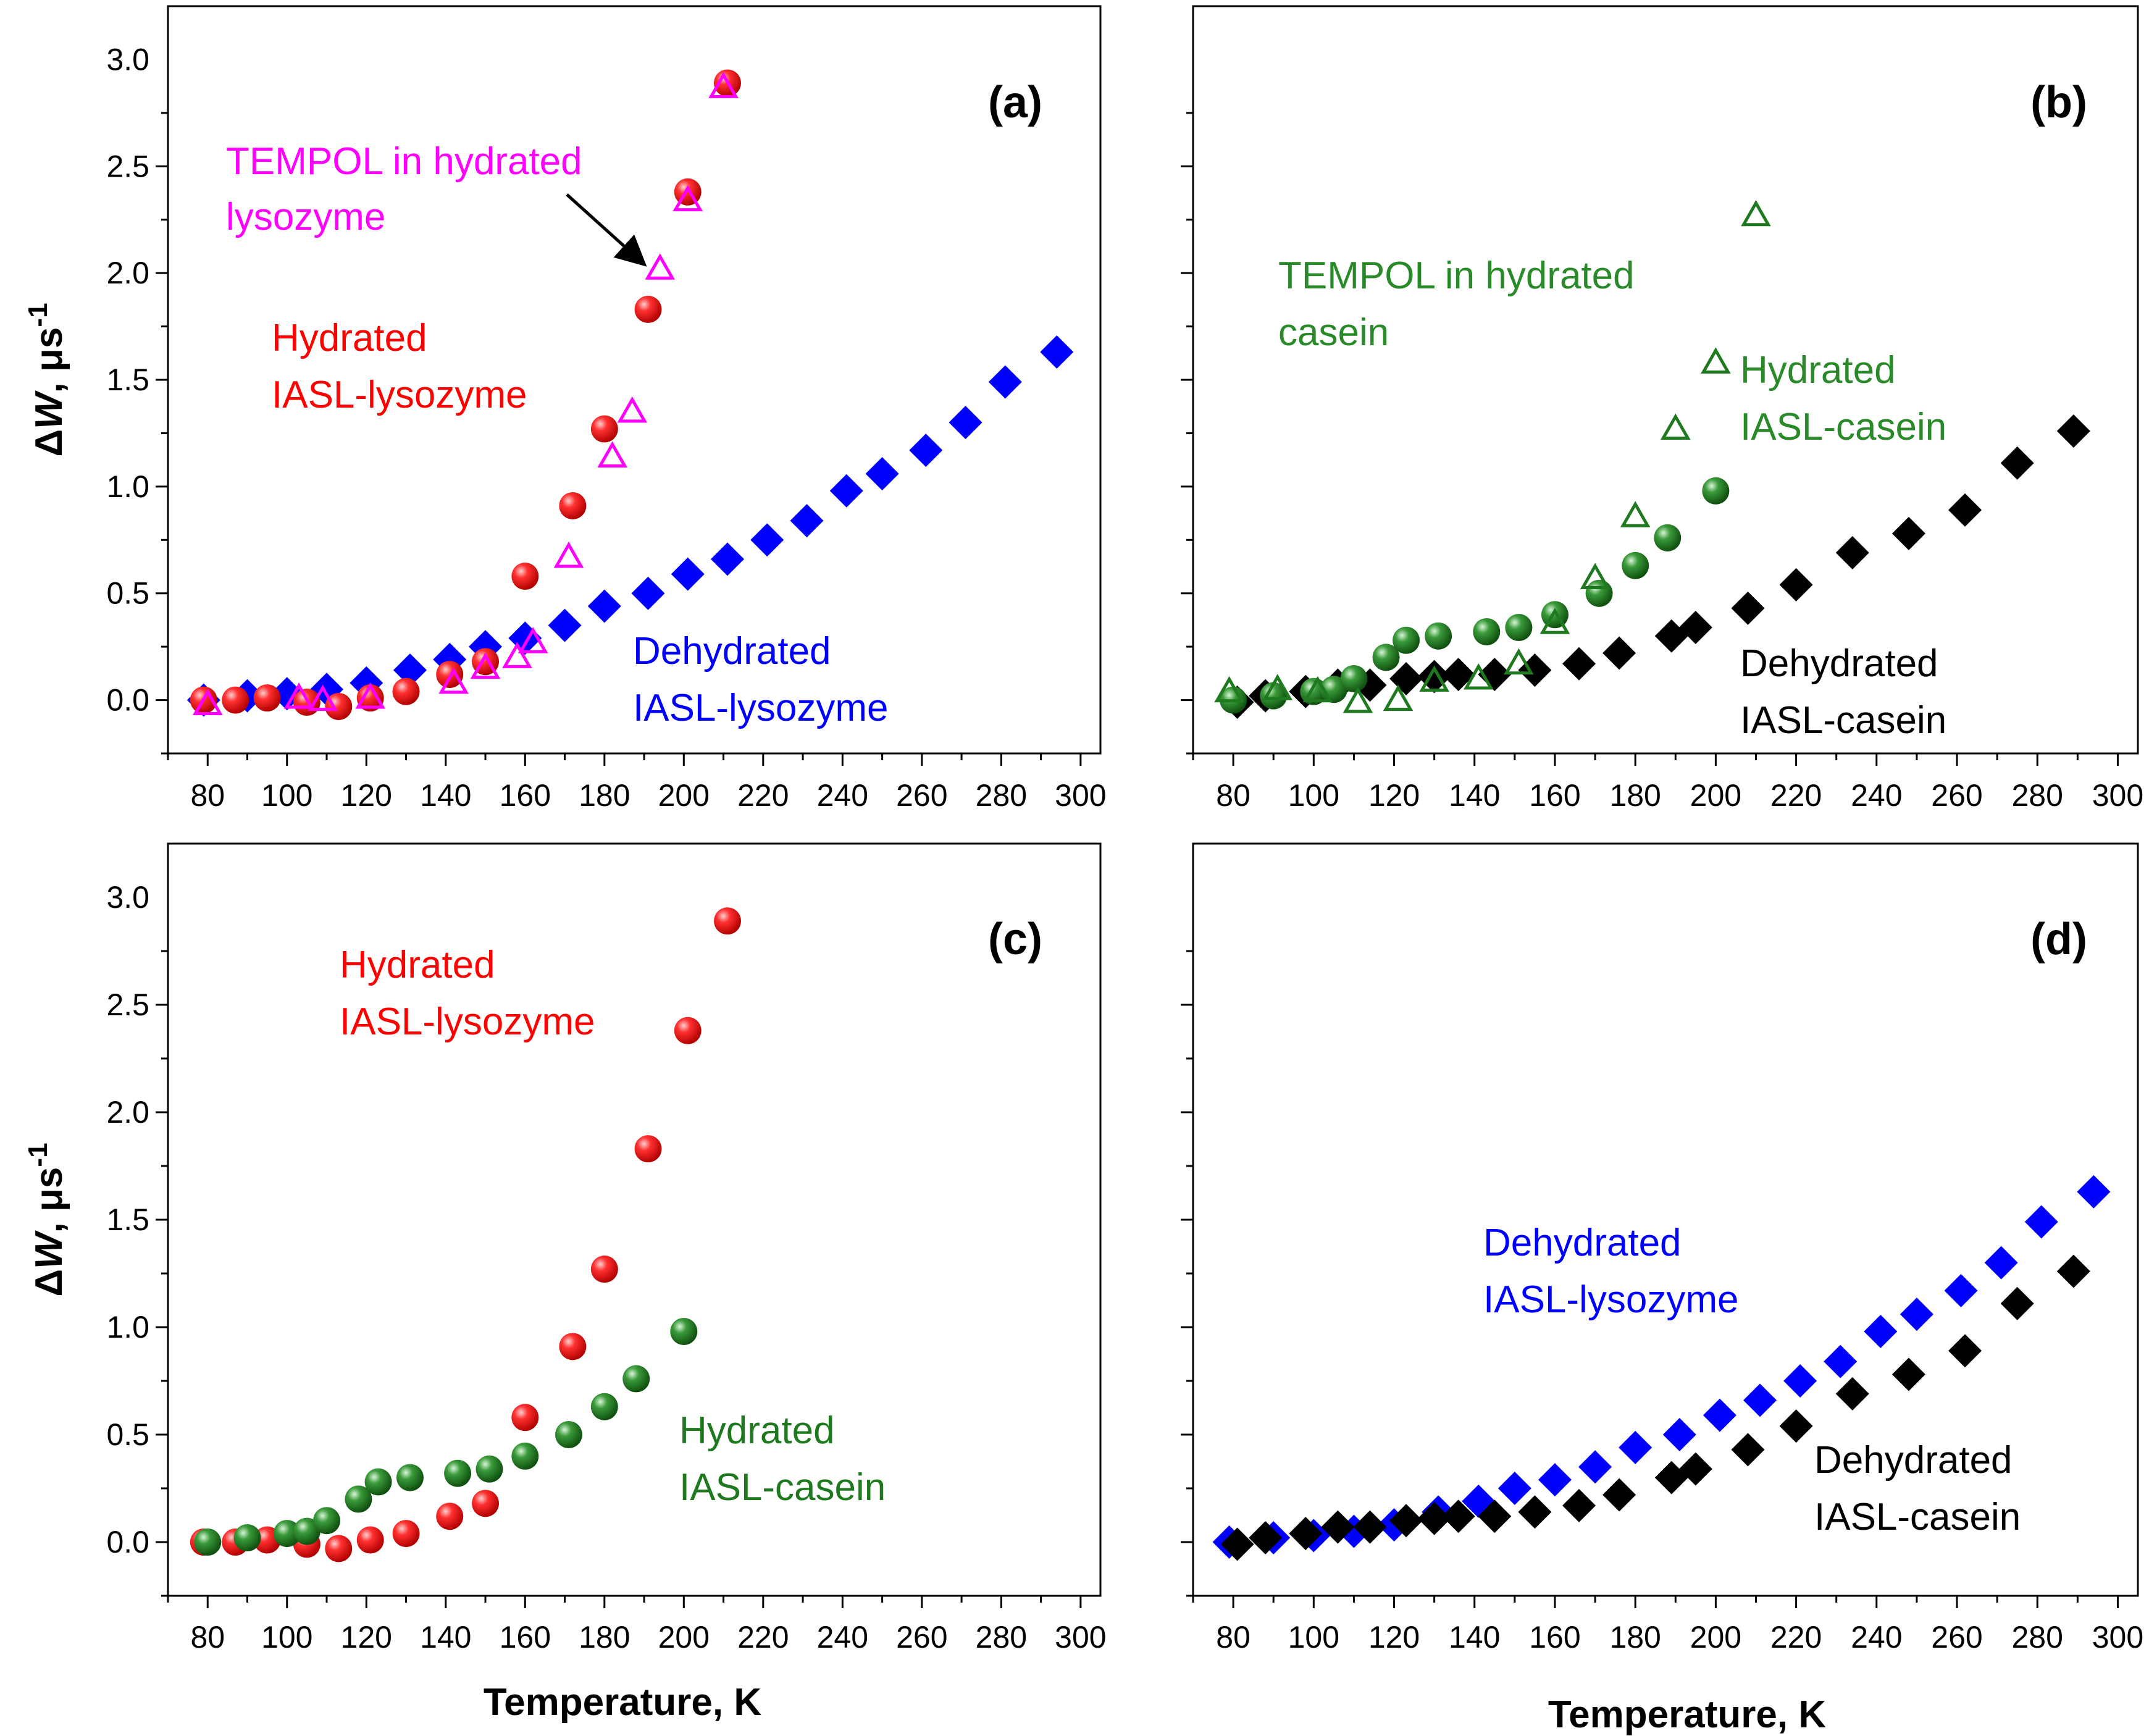 The height and width of the screenshot is (1736, 2149). I want to click on annotation-arrow, so click(606, 230).